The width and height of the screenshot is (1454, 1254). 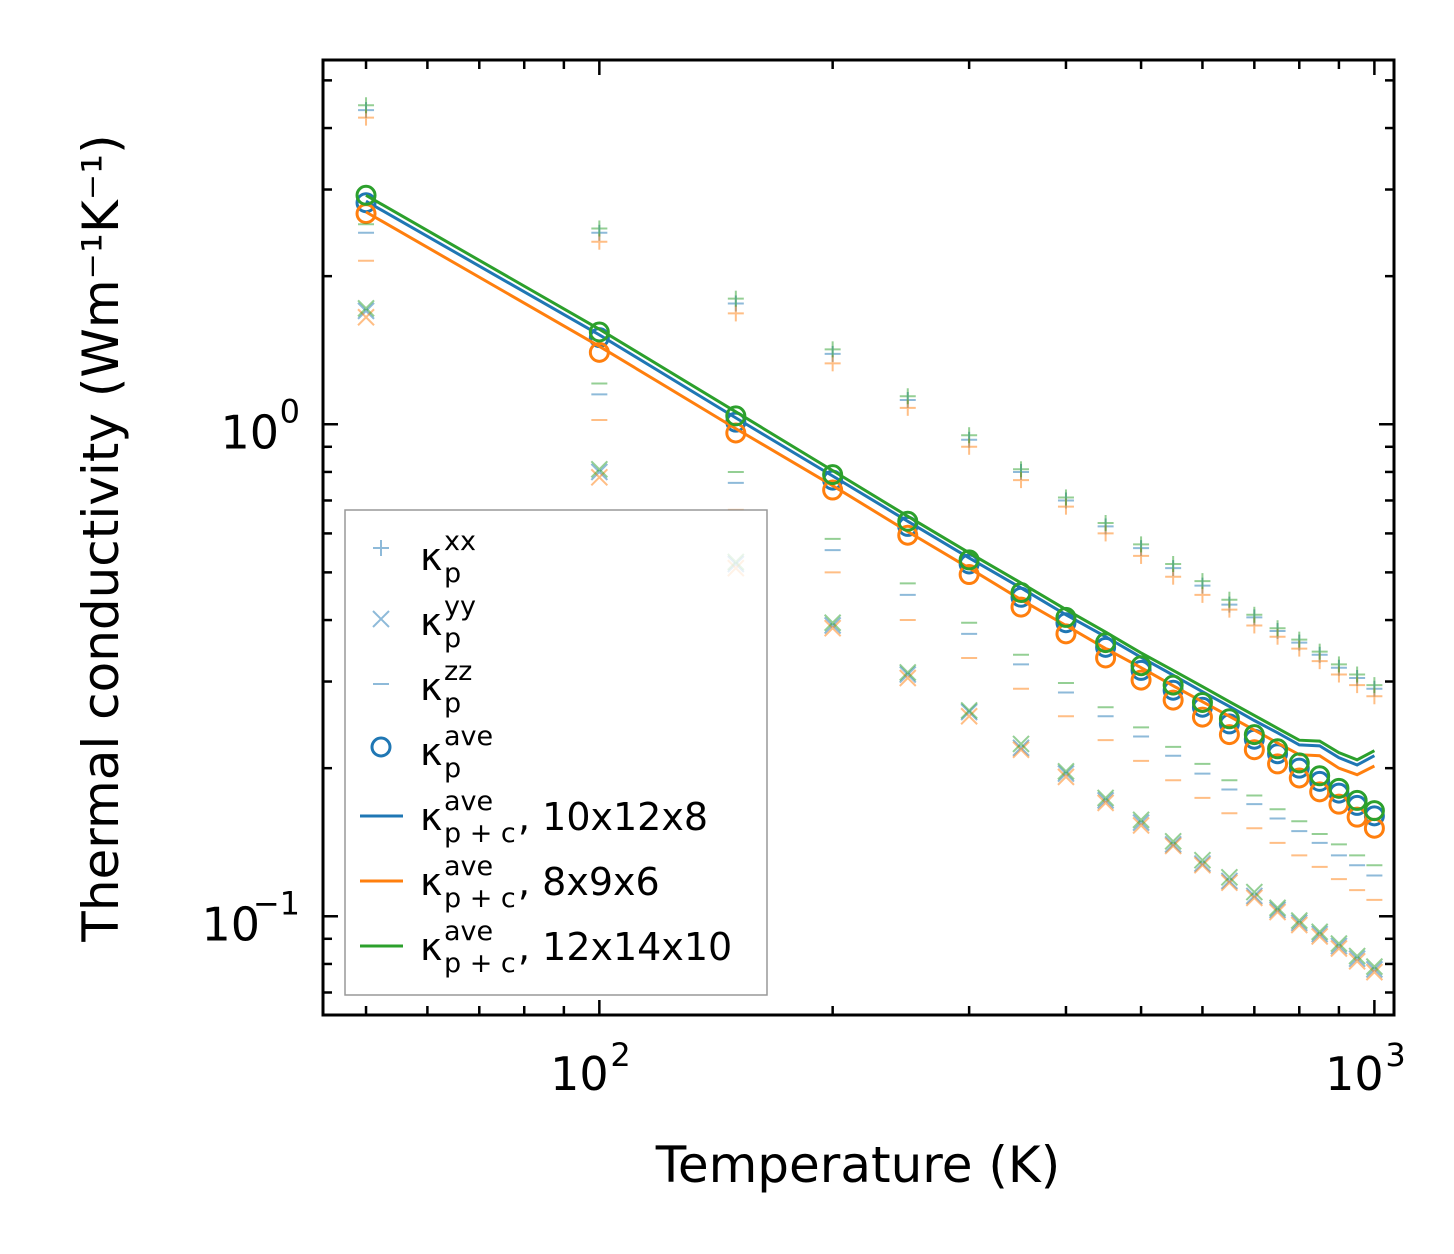 What do you see at coordinates (460, 541) in the screenshot?
I see `legend-superscript: xx` at bounding box center [460, 541].